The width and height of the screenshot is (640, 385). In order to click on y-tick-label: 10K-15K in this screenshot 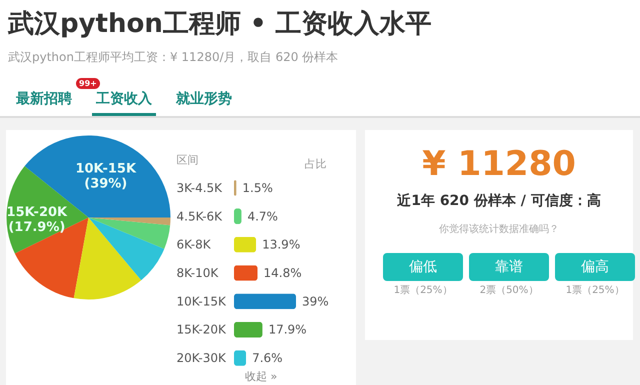, I will do `click(201, 301)`.